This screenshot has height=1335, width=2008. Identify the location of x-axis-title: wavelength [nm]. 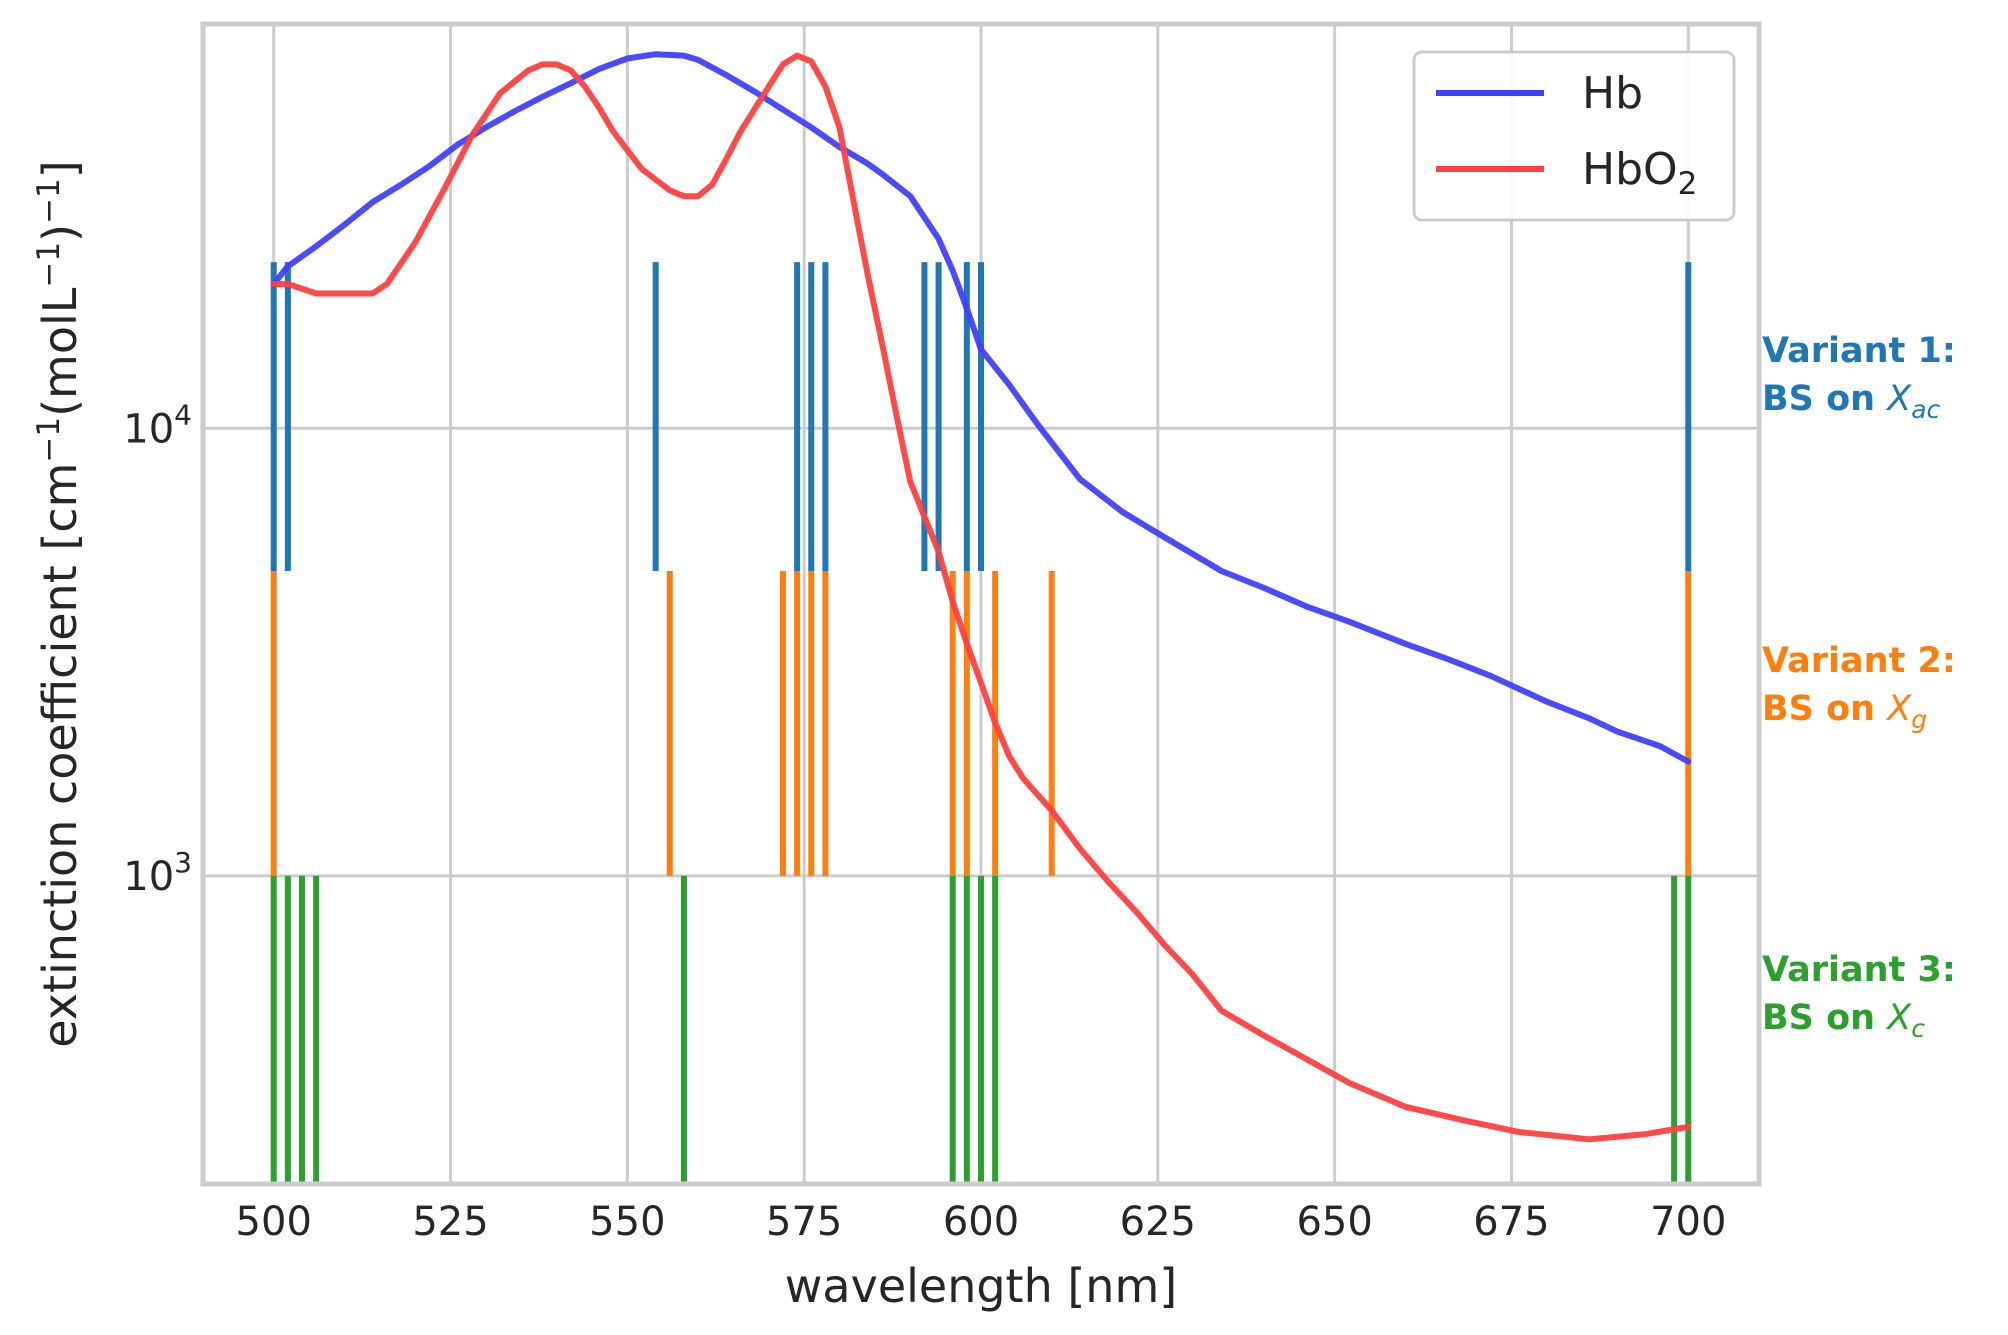
(981, 1286).